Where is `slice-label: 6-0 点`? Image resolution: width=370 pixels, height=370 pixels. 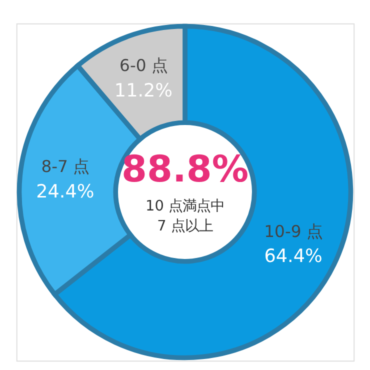 slice-label: 6-0 点 is located at coordinates (144, 66).